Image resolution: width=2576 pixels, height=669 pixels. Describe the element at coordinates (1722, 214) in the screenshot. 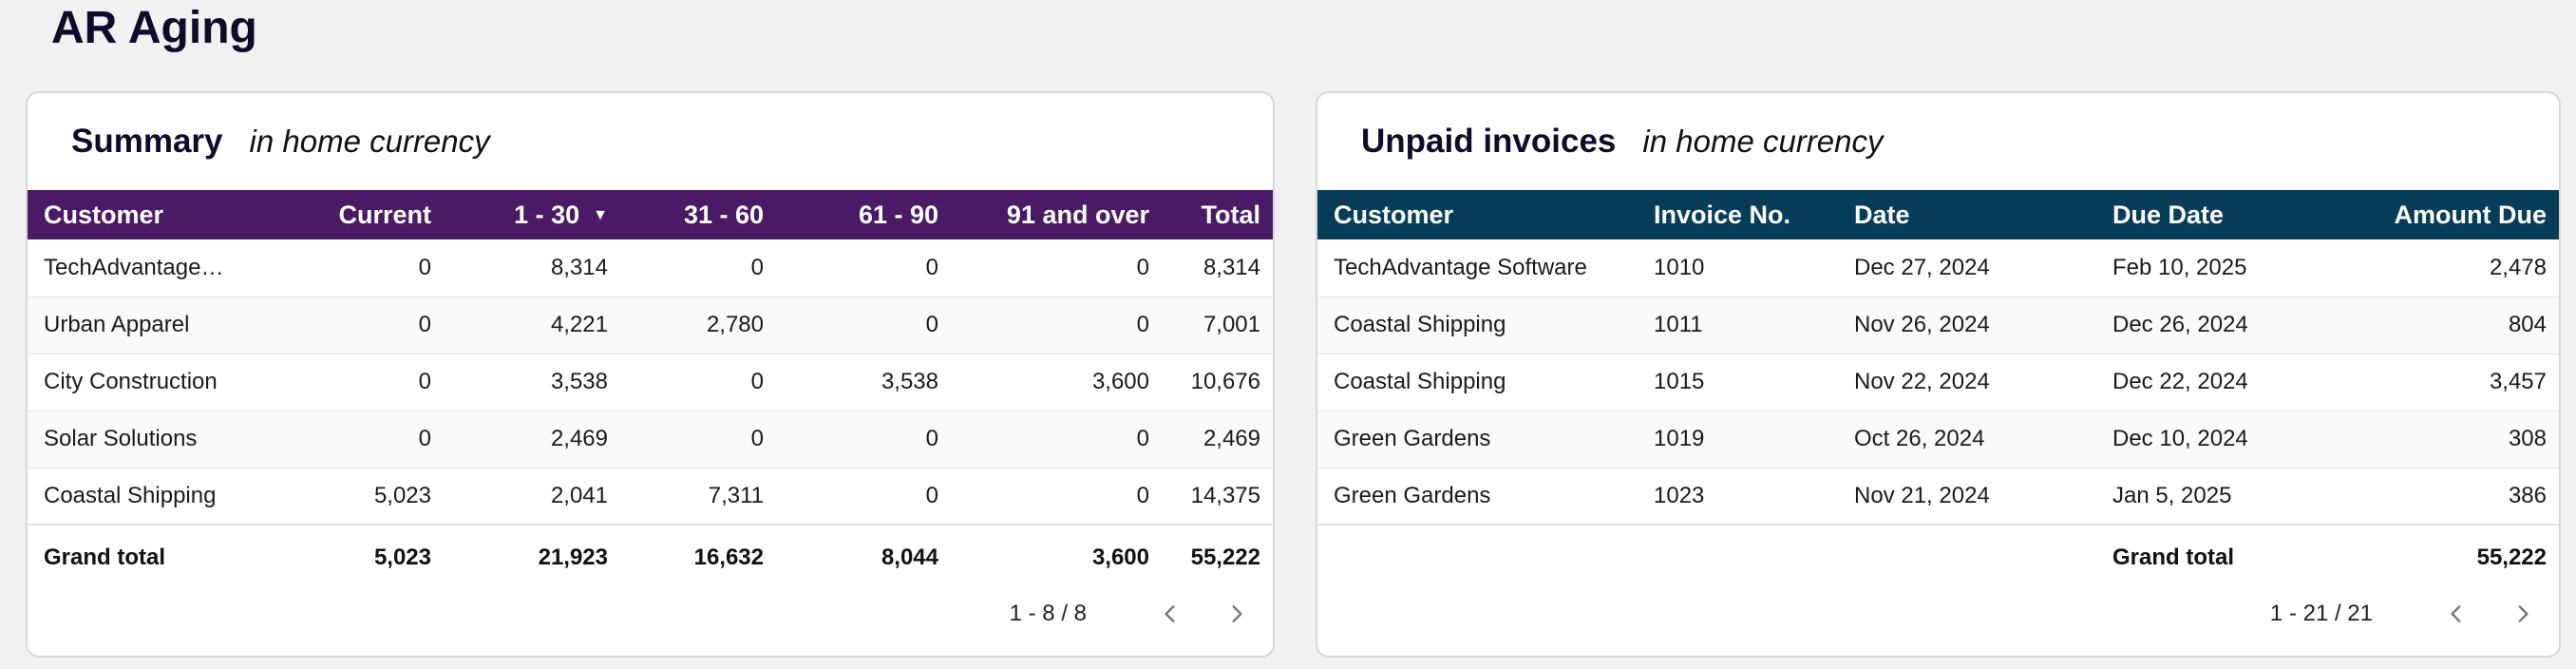

I see `column-header-invoice-no: Invoice No.` at that location.